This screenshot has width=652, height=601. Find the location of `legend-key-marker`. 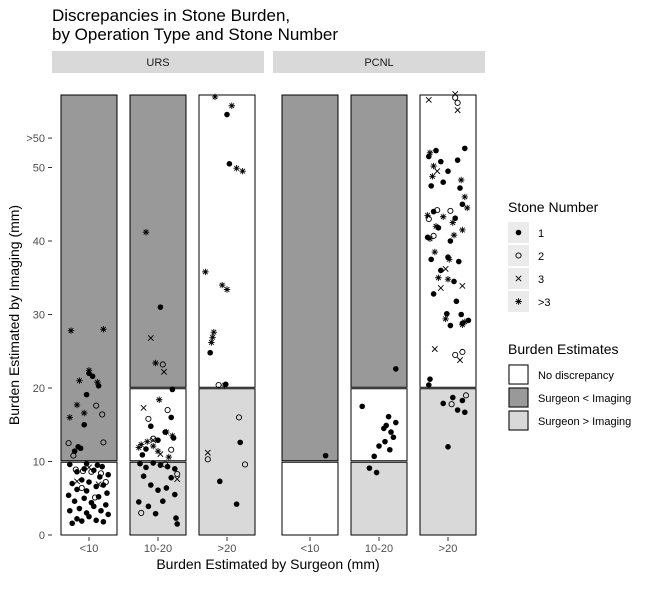

legend-key-marker is located at coordinates (518, 278).